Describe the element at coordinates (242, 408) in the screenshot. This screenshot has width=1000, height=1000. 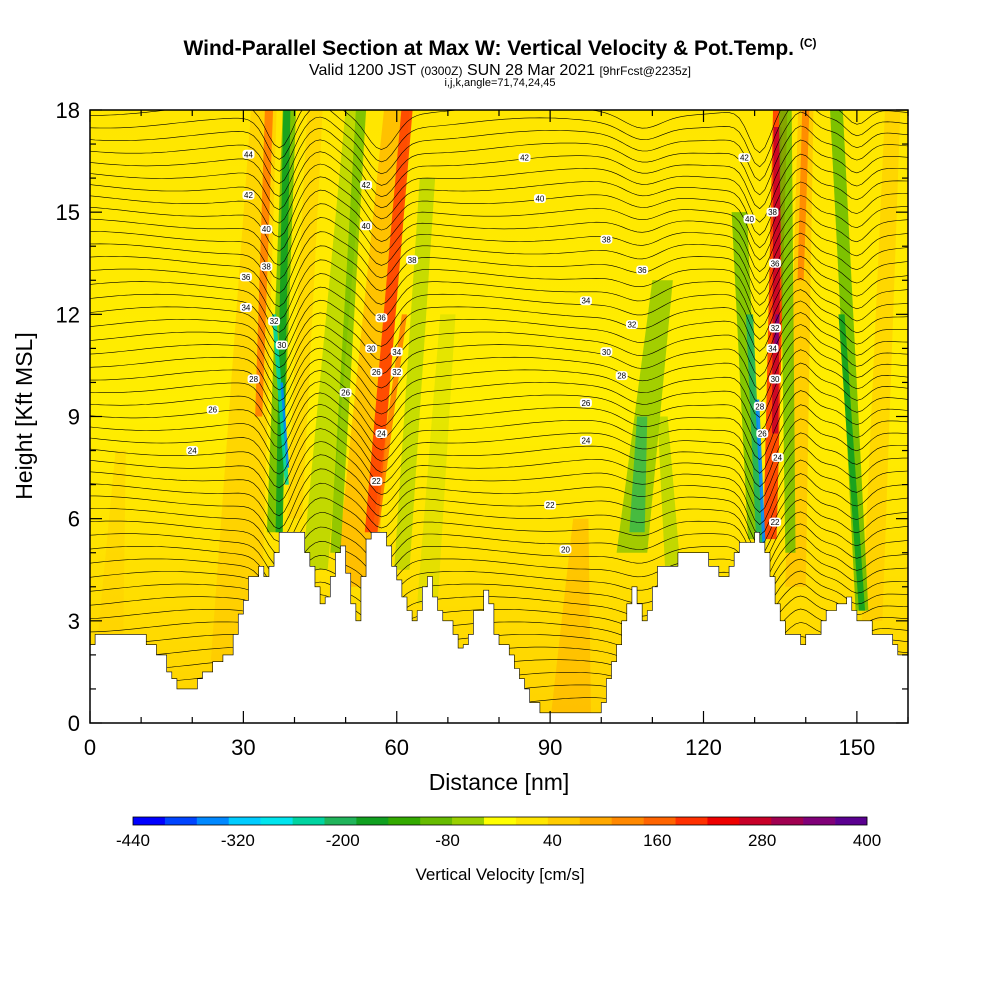
I see `updraft-zone` at that location.